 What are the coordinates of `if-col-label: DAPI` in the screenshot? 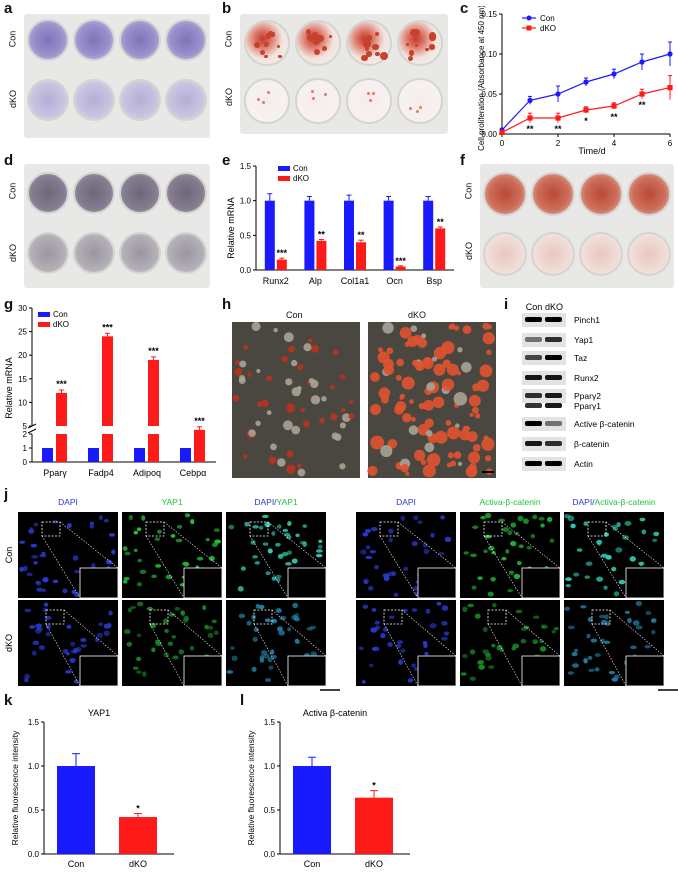 It's located at (406, 502).